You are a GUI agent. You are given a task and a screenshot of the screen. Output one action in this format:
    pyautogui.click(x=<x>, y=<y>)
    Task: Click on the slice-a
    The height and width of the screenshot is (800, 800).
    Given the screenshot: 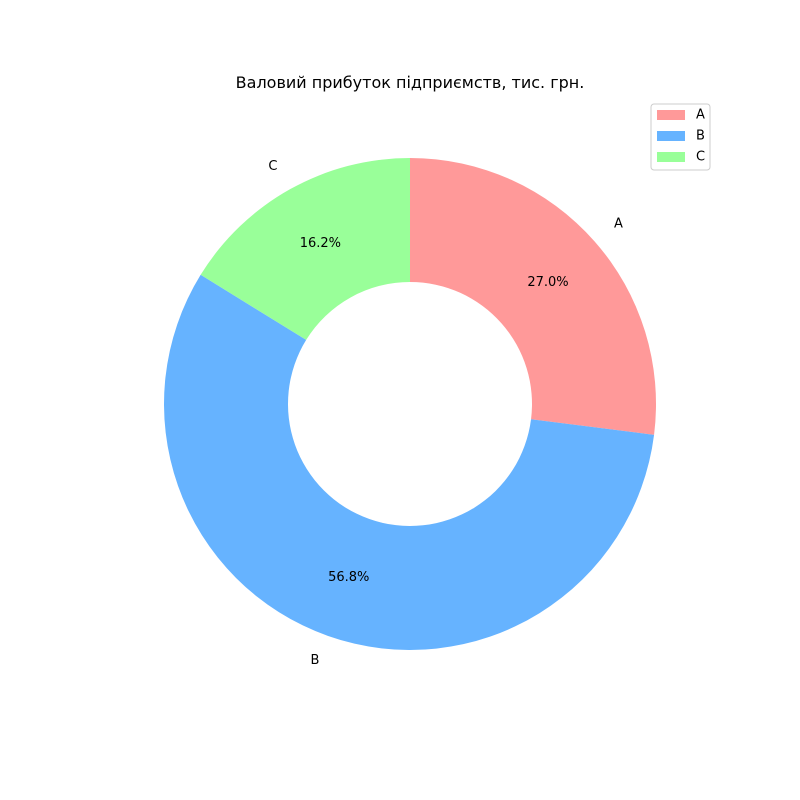 What is the action you would take?
    pyautogui.click(x=533, y=296)
    